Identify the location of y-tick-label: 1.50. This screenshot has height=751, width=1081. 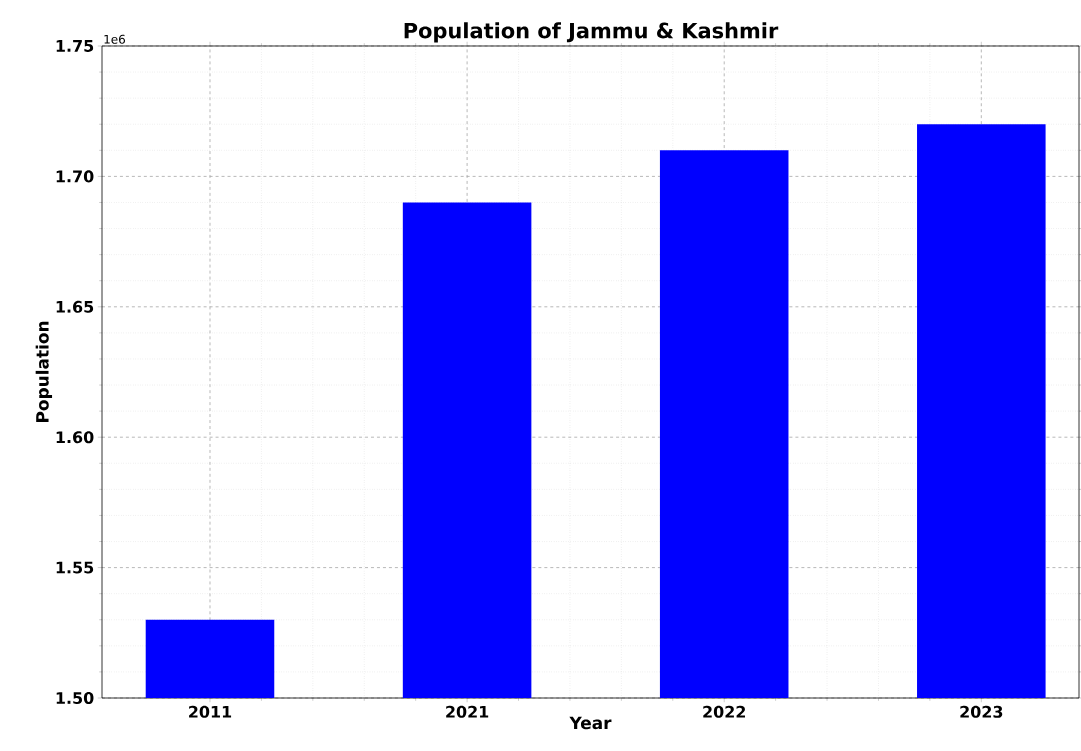
(75, 698).